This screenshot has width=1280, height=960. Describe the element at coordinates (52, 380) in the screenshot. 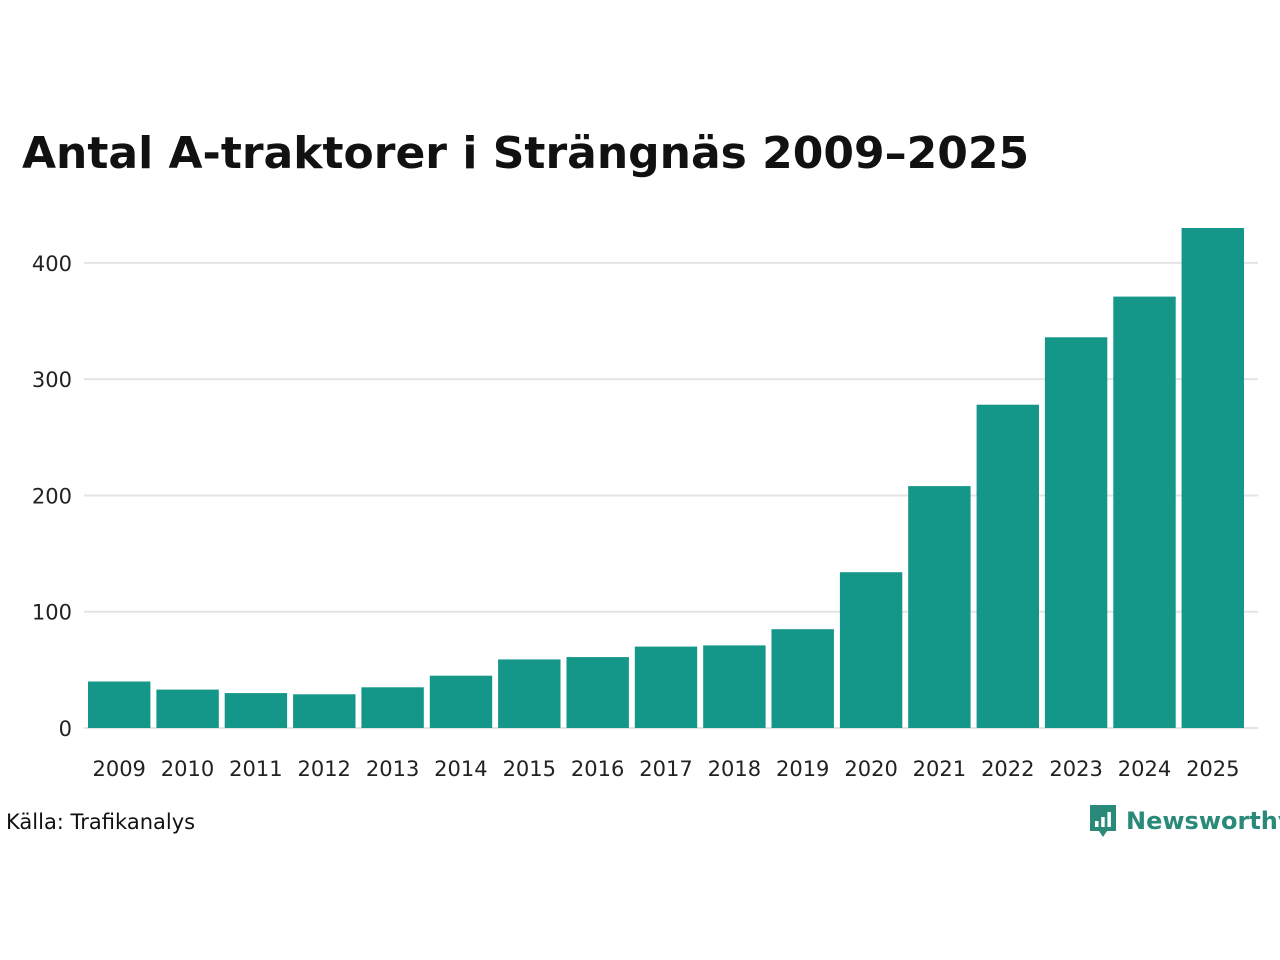

I see `y-tick-label: 300` at that location.